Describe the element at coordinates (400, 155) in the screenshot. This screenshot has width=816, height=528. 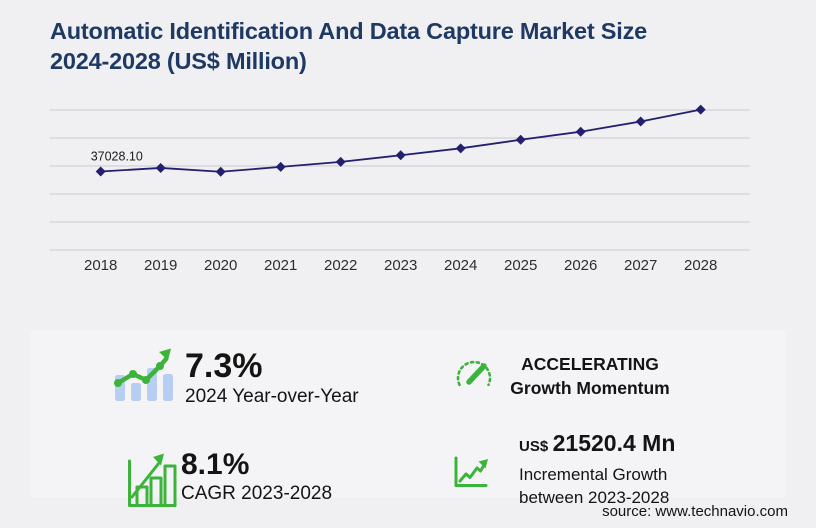
I see `data-point-2023` at that location.